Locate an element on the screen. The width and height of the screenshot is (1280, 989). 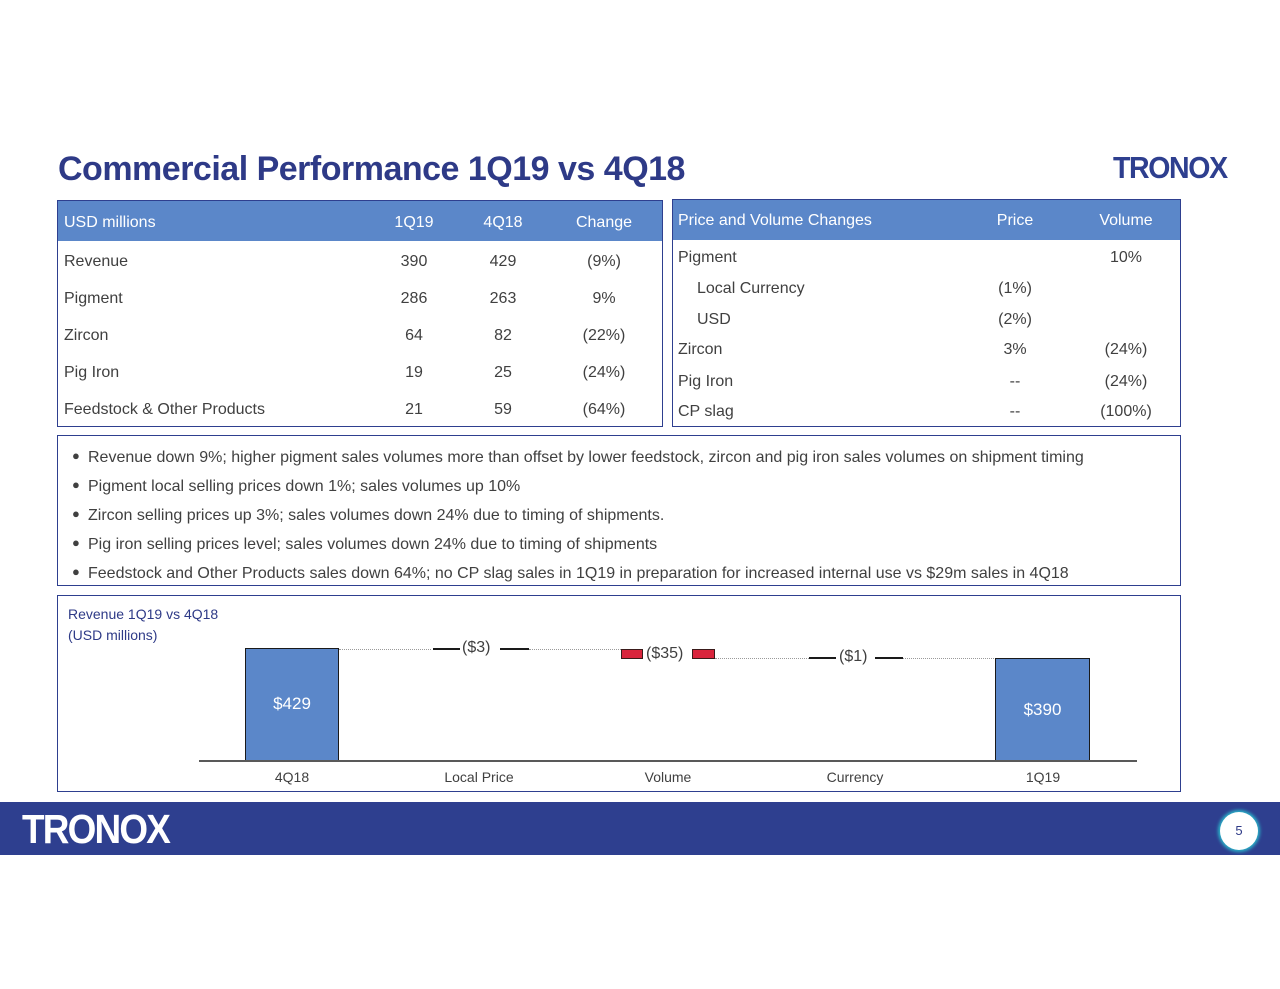
chart-title: Revenue 1Q19 vs 4Q18 is located at coordinates (143, 614).